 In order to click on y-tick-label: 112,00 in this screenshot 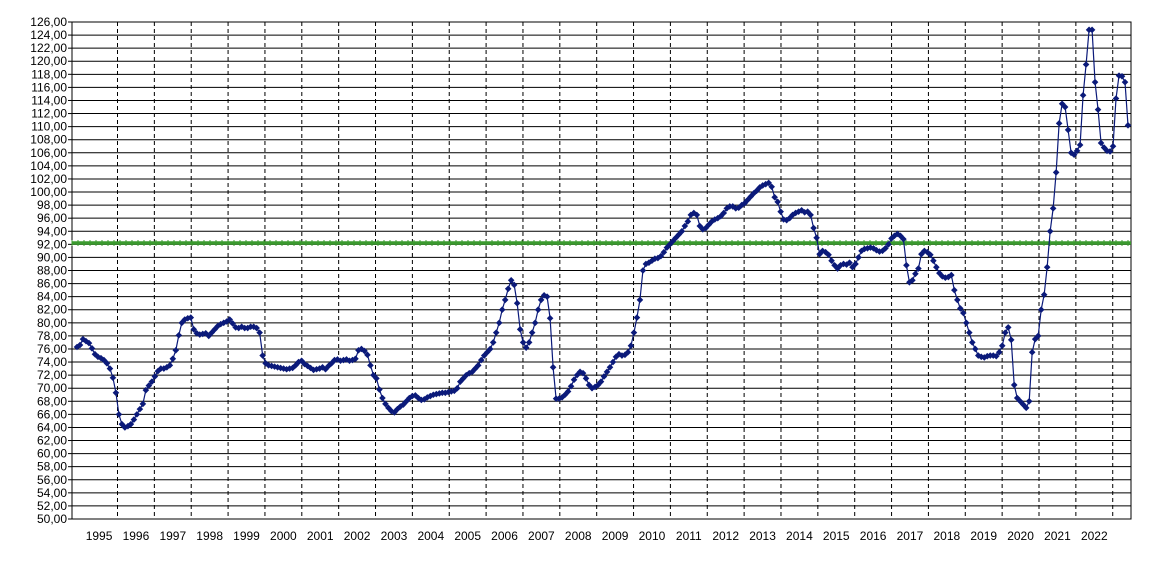, I will do `click(49, 114)`.